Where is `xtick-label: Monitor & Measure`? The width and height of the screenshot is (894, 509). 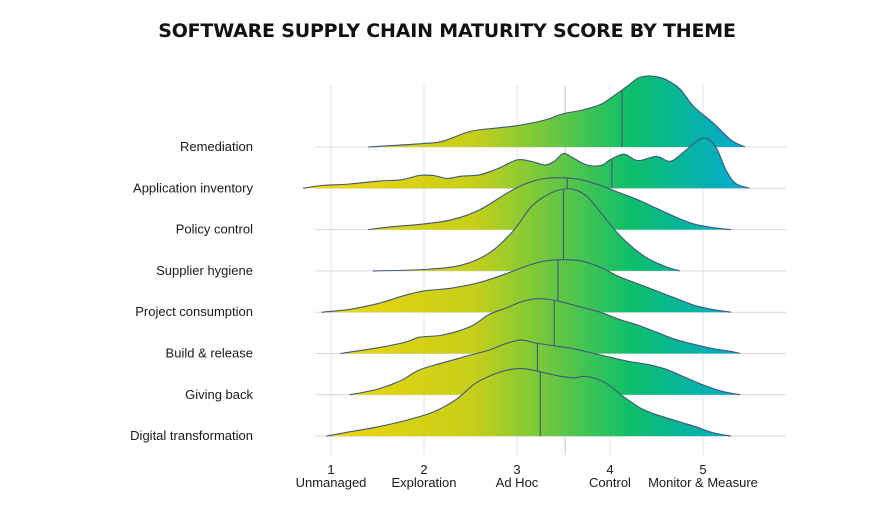 xtick-label: Monitor & Measure is located at coordinates (703, 482).